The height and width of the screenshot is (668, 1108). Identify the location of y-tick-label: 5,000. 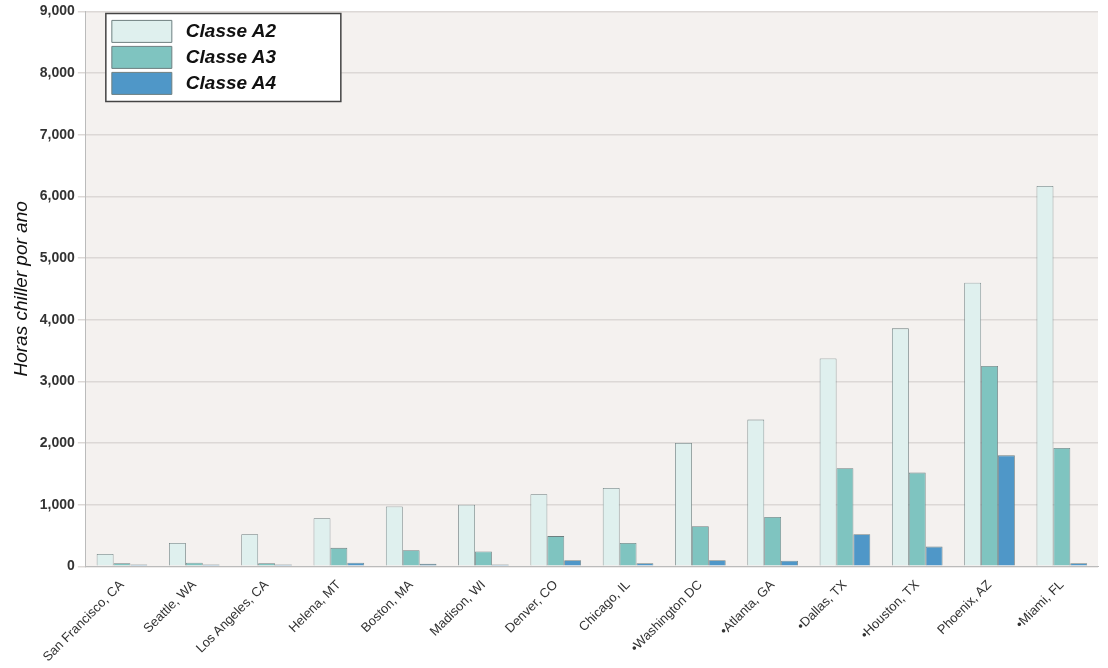
(57, 256).